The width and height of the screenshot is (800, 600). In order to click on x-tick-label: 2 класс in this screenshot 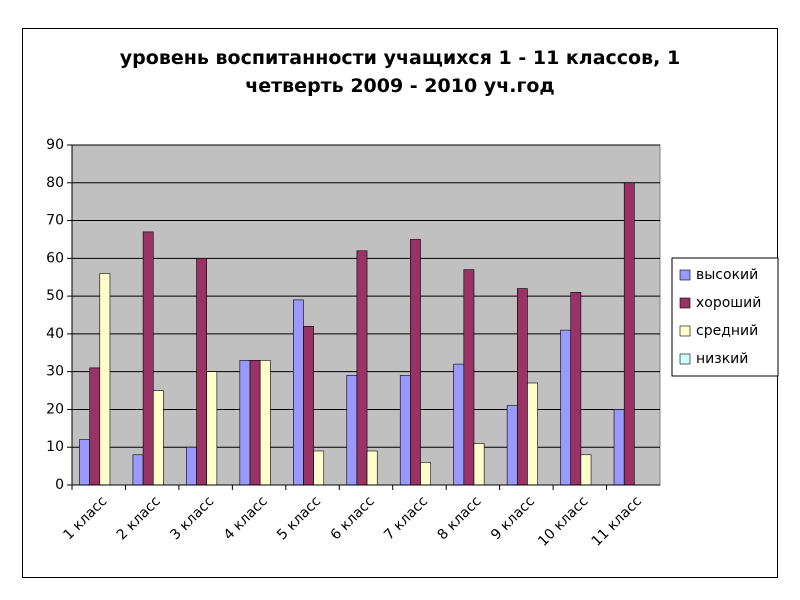, I will do `click(139, 518)`.